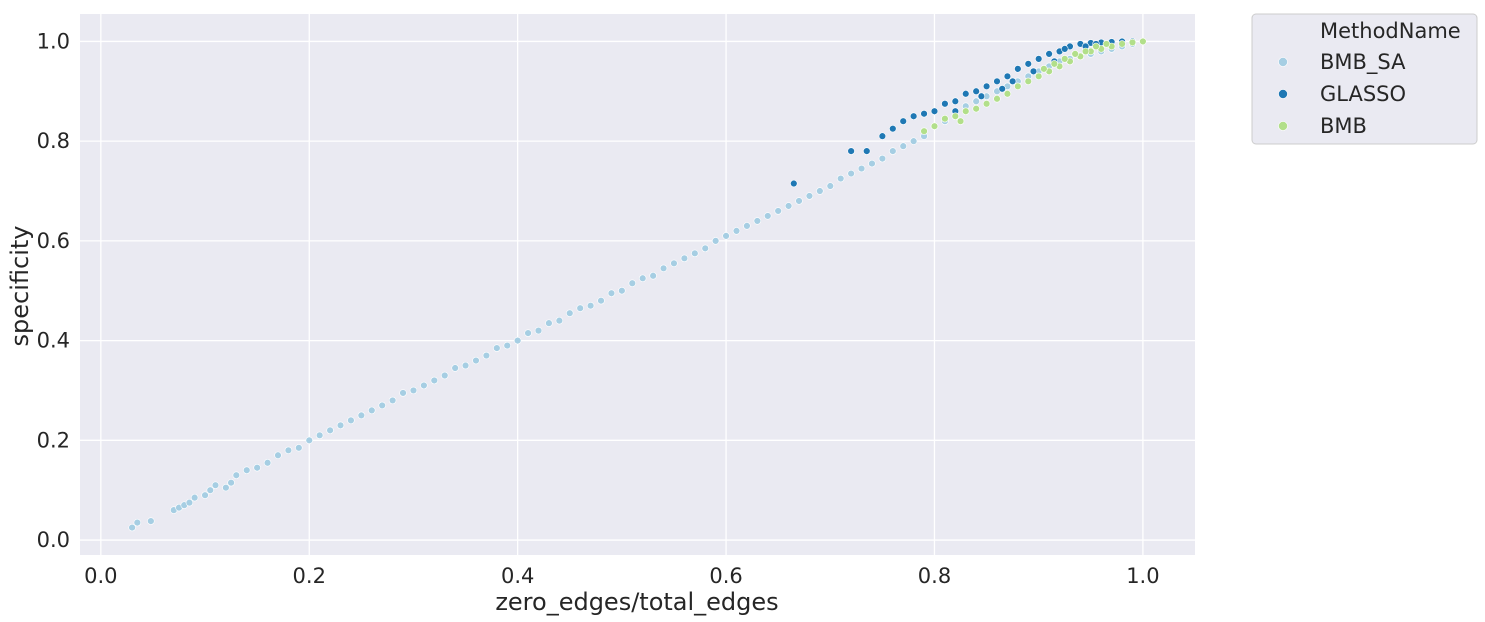  I want to click on series-bmb, so click(1033, 86).